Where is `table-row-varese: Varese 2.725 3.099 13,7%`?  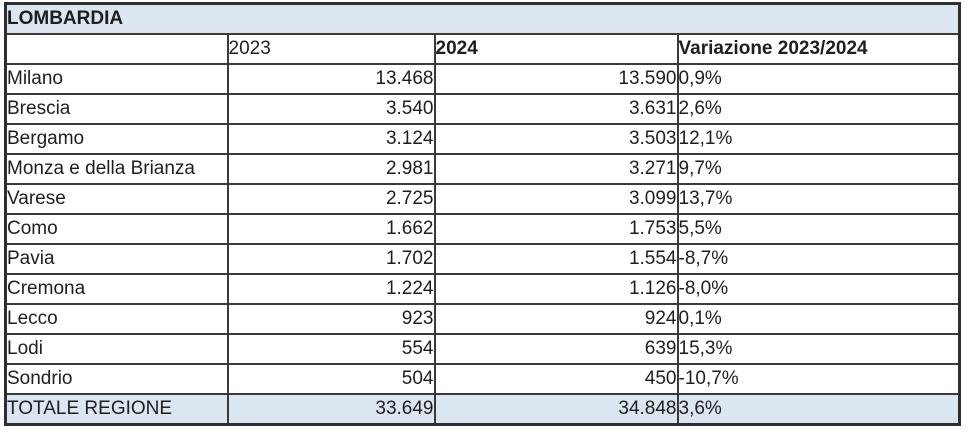 table-row-varese: Varese 2.725 3.099 13,7% is located at coordinates (482, 199).